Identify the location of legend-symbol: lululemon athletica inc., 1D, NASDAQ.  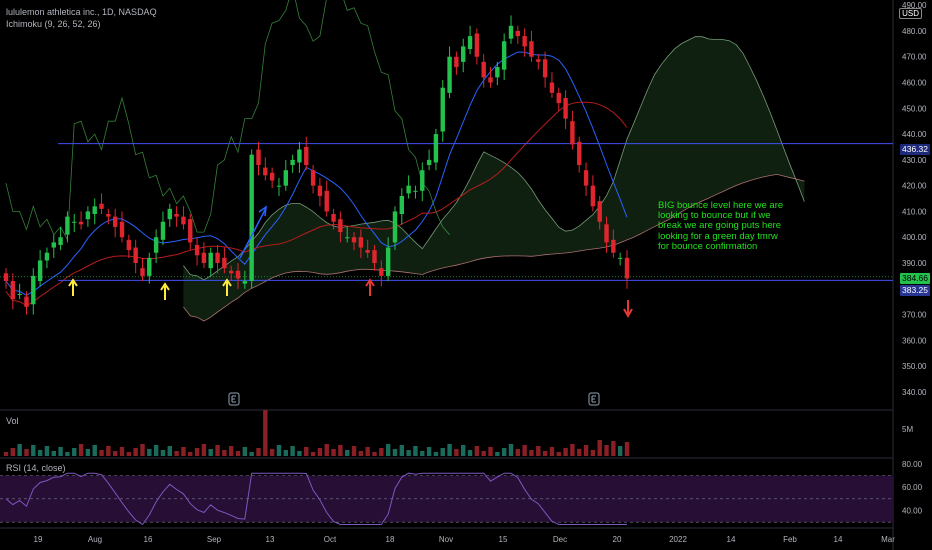
(81, 12).